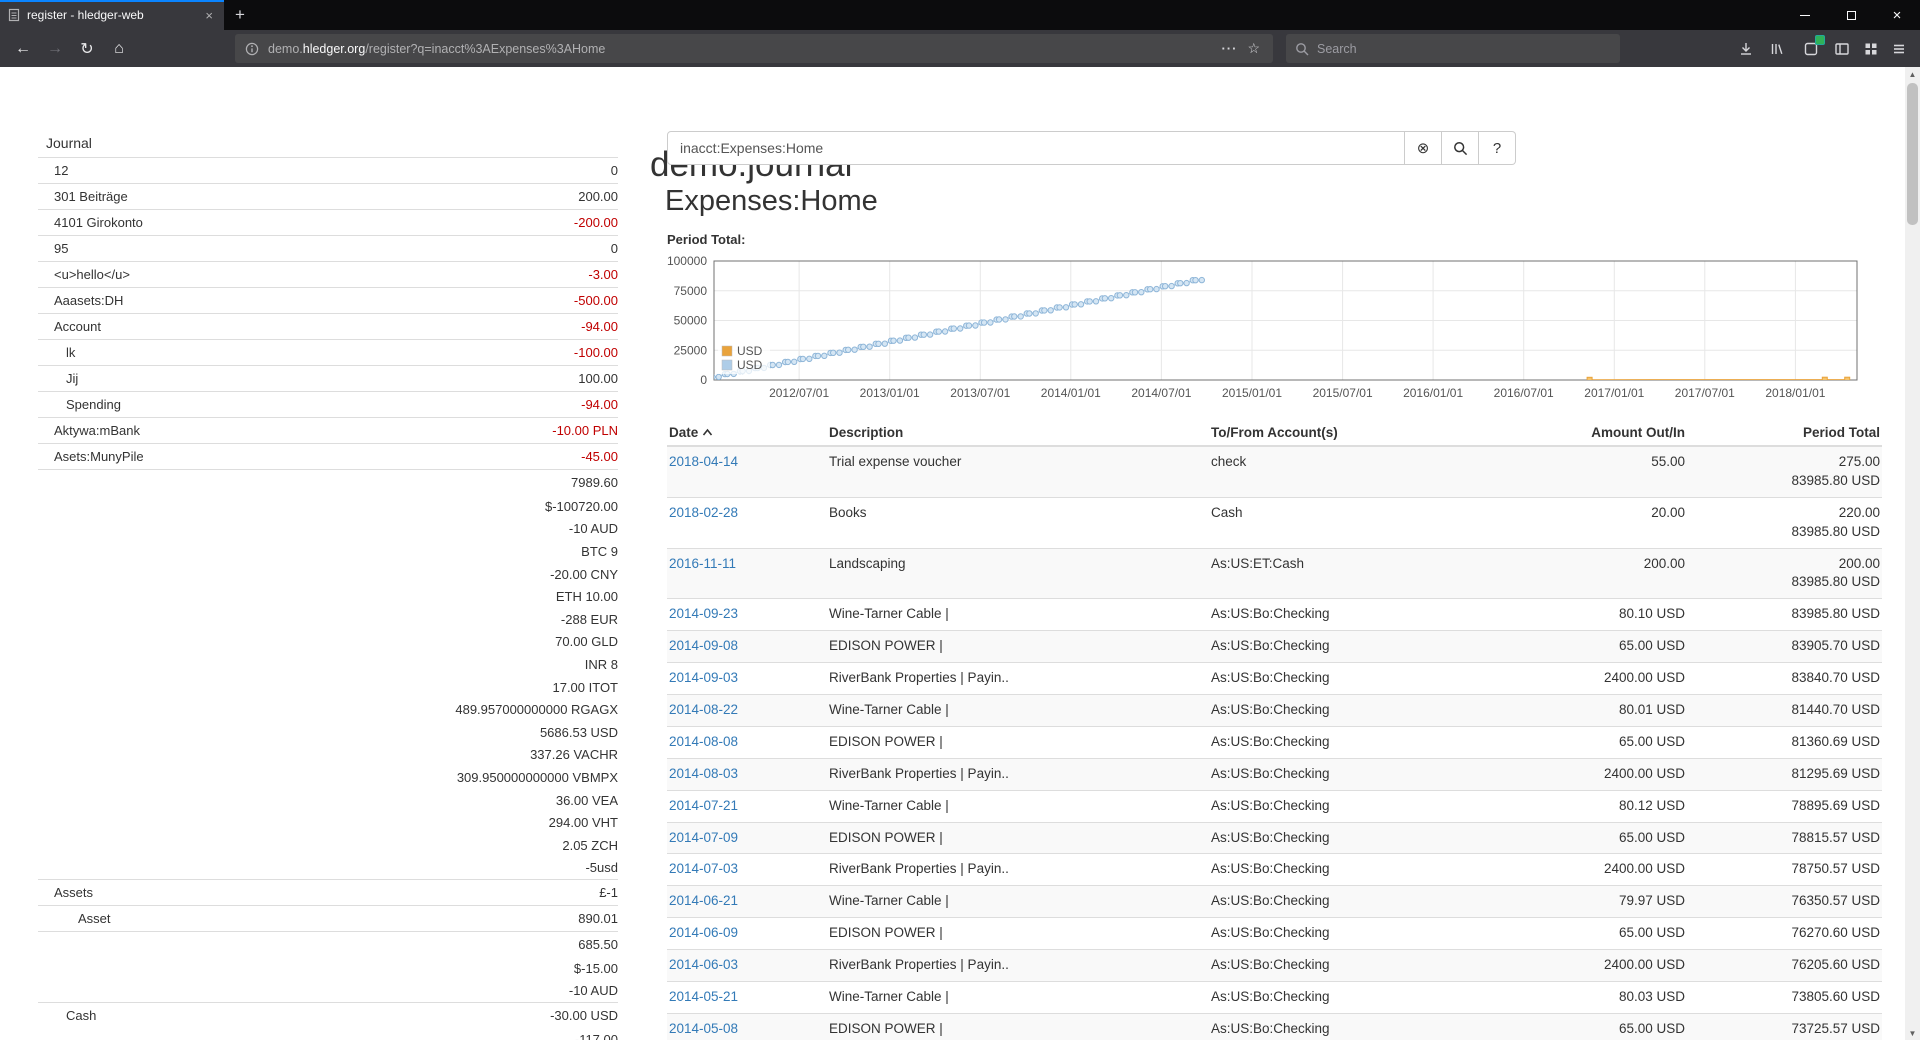 This screenshot has height=1040, width=1920. Describe the element at coordinates (55, 48) in the screenshot. I see `forward-button: →` at that location.